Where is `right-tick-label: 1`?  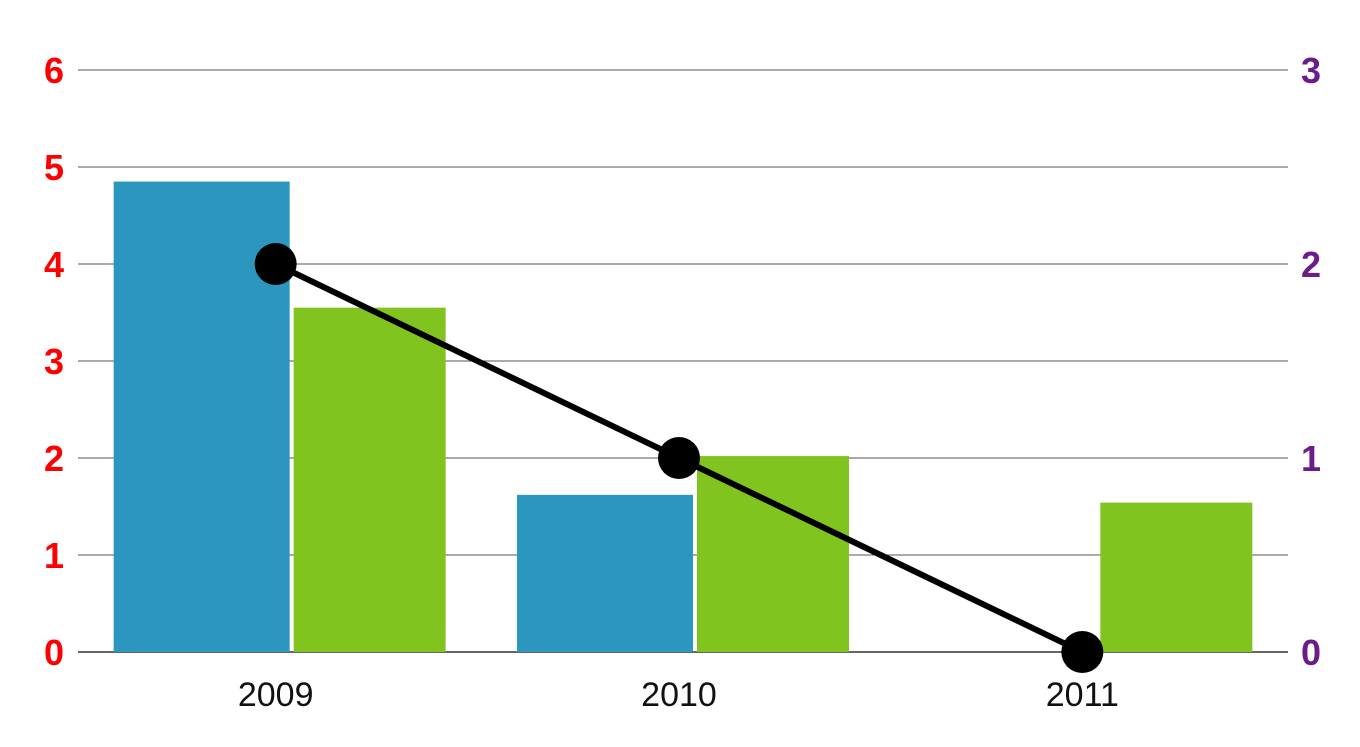
right-tick-label: 1 is located at coordinates (1311, 458).